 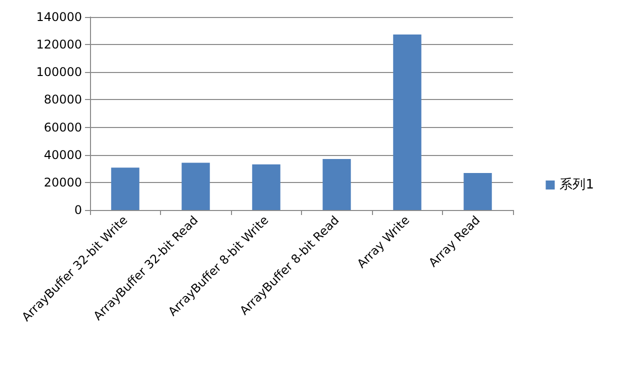 What do you see at coordinates (78, 210) in the screenshot?
I see `y-tick-label: 0` at bounding box center [78, 210].